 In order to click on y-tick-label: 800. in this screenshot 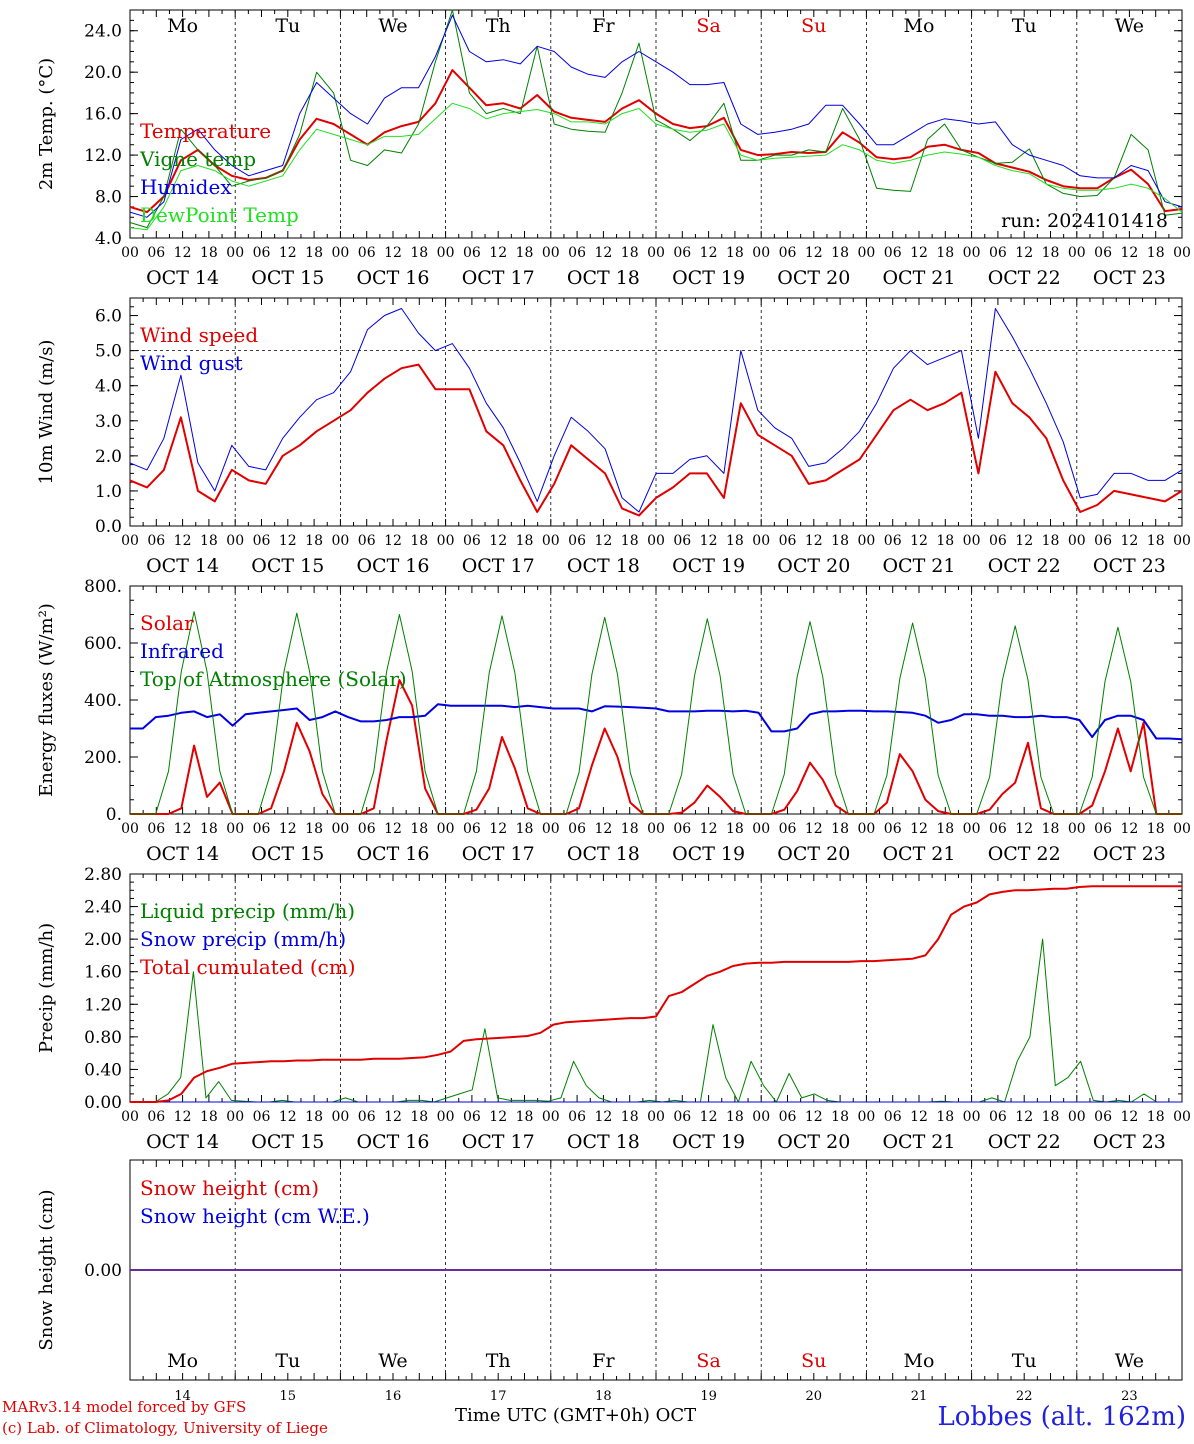, I will do `click(103, 587)`.